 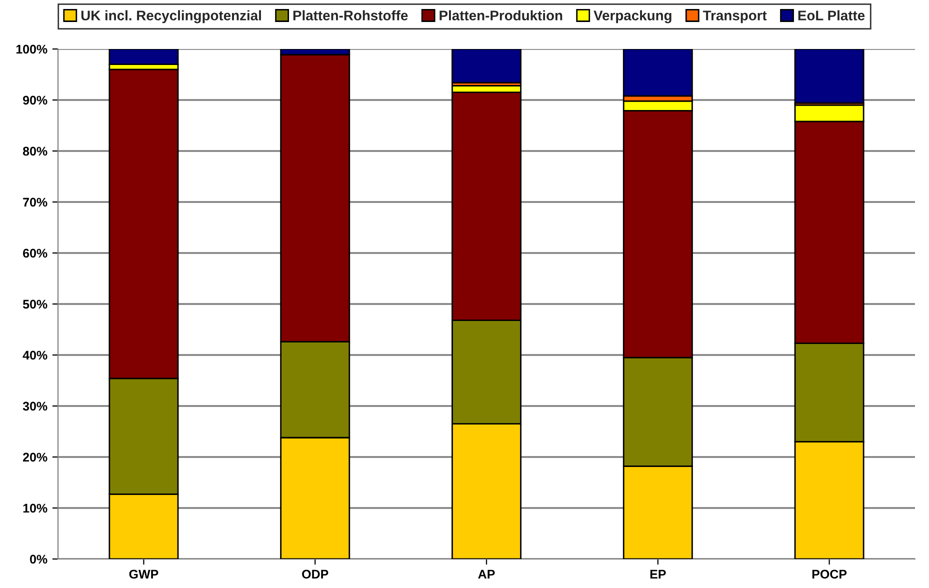 I want to click on y-tick-label: 20%, so click(x=35, y=457).